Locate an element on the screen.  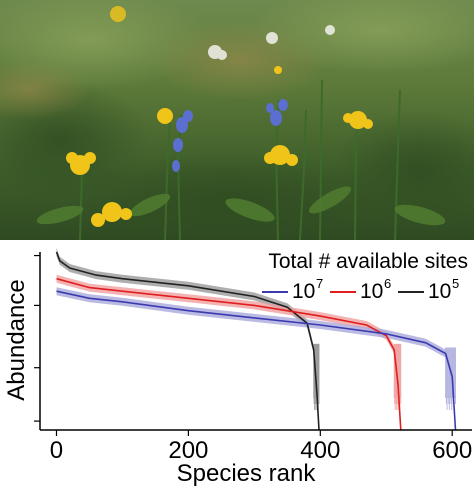
x-axis-label: Species rank is located at coordinates (247, 473).